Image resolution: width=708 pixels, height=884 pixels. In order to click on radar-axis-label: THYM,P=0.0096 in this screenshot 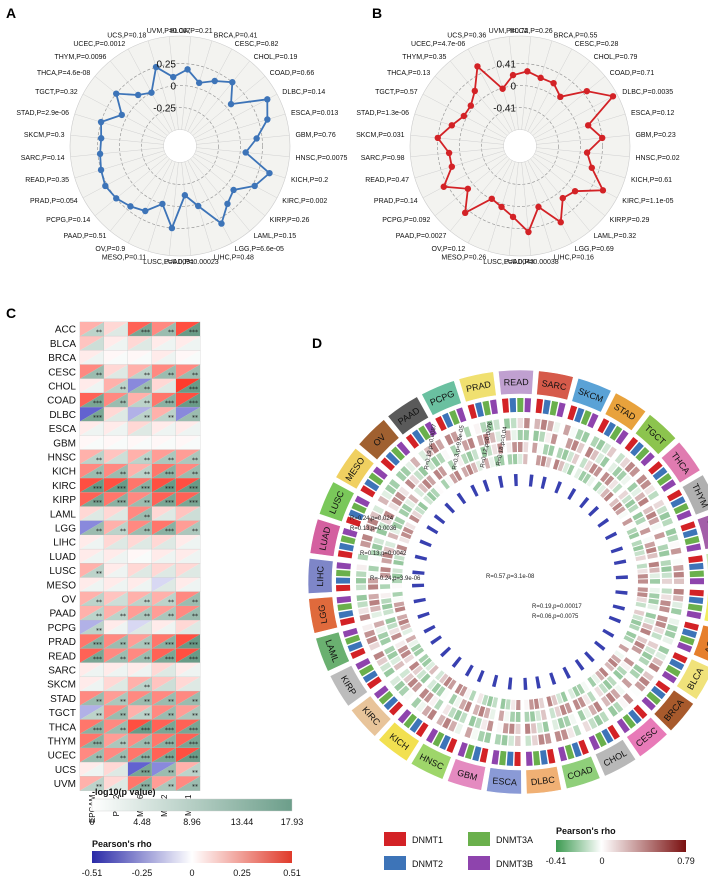, I will do `click(80, 57)`.